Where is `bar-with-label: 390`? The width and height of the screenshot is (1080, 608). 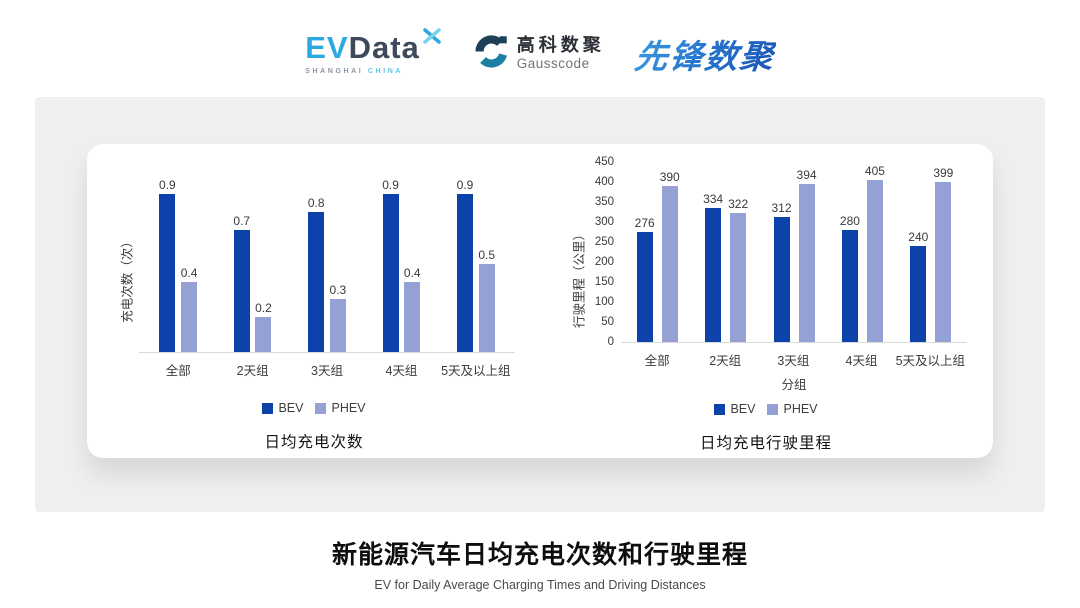
bar-with-label: 390 is located at coordinates (670, 256).